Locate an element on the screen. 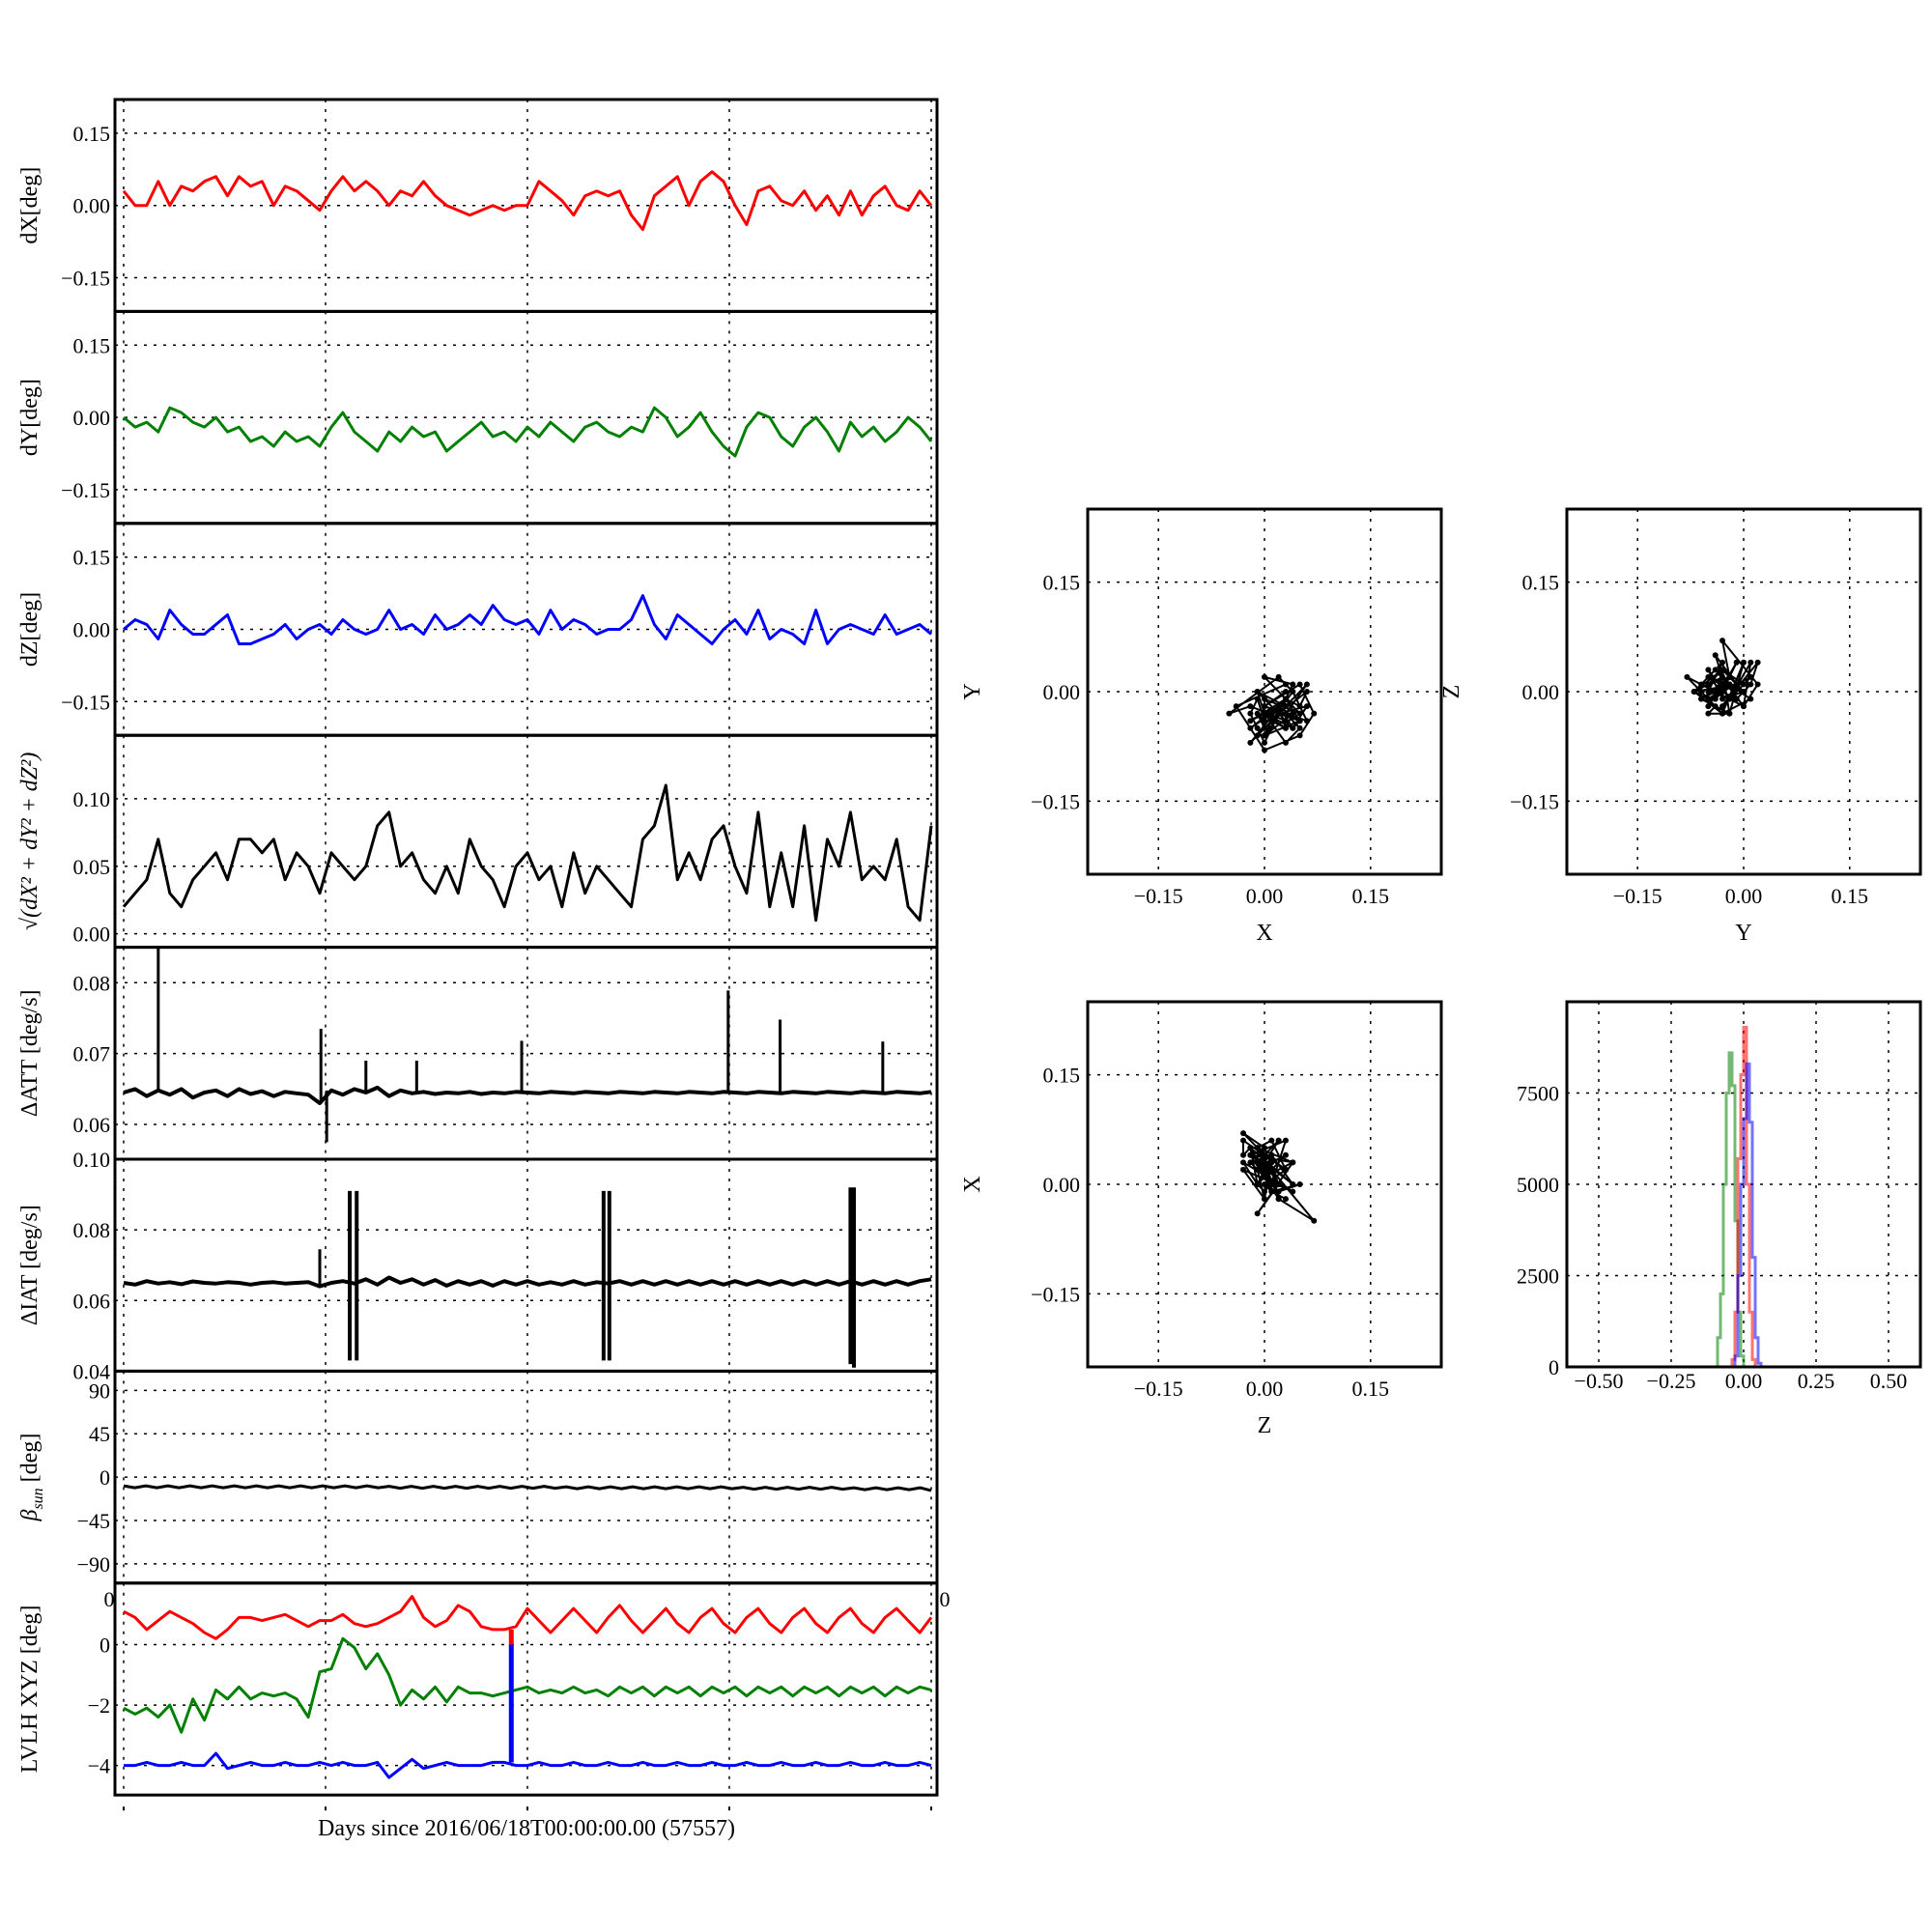 The width and height of the screenshot is (1932, 1932). x-tick-label: −0.15 is located at coordinates (1158, 896).